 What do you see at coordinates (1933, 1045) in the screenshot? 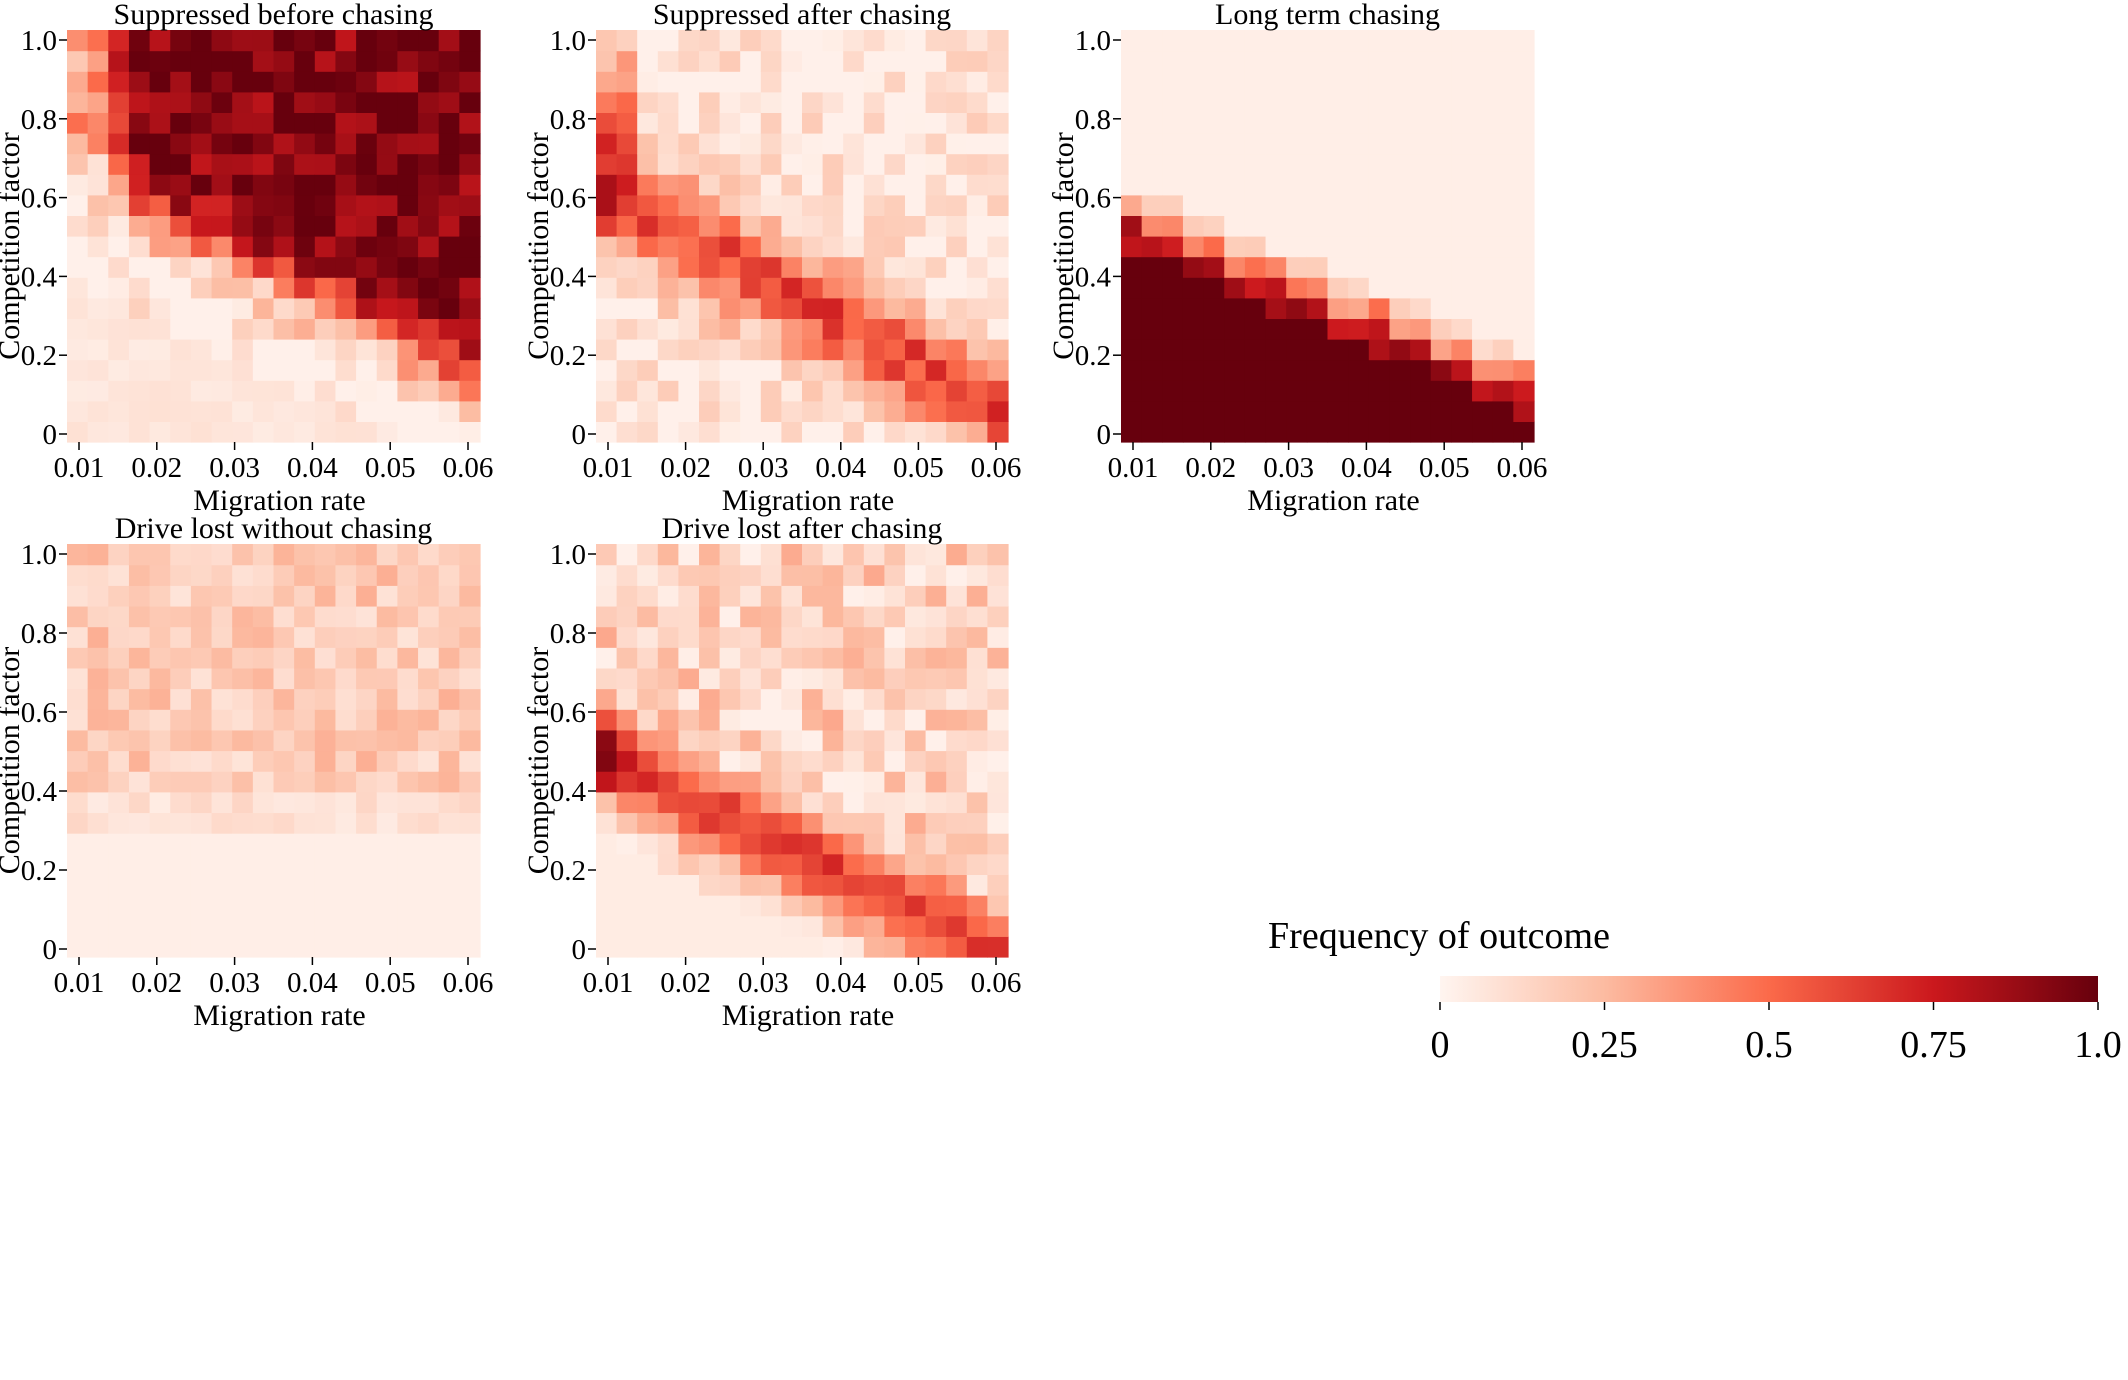
I see `colorbar-tick-label: 0.75` at bounding box center [1933, 1045].